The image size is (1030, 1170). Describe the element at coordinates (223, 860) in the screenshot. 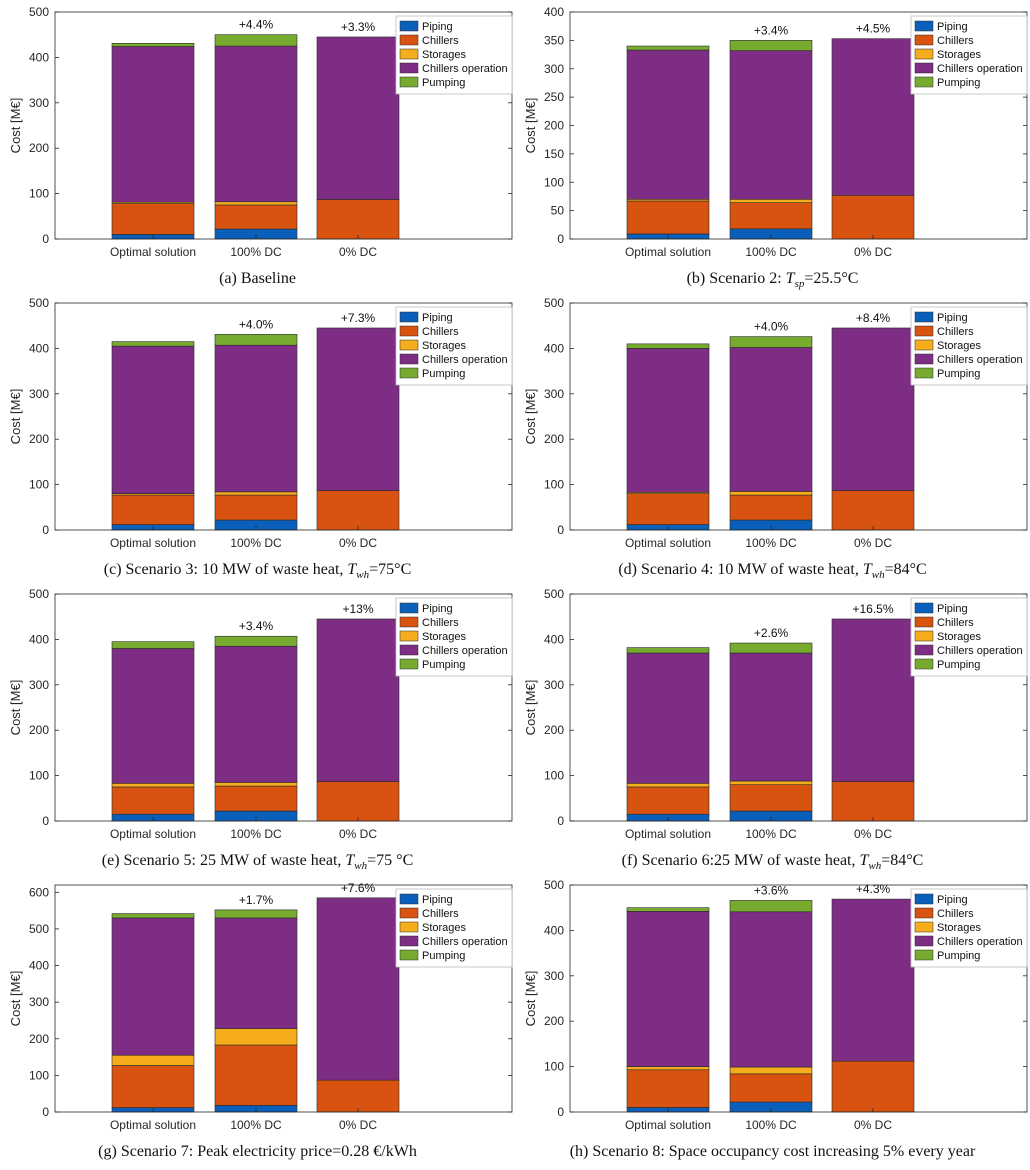

I see `caption-label: (e) Scenario 5: 25 MW of waste heat,` at that location.